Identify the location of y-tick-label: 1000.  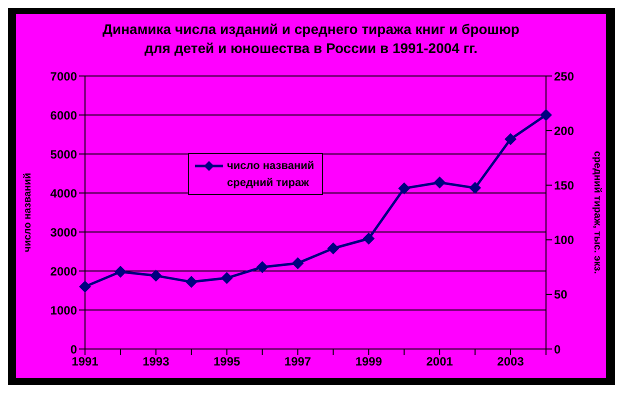
(64, 310).